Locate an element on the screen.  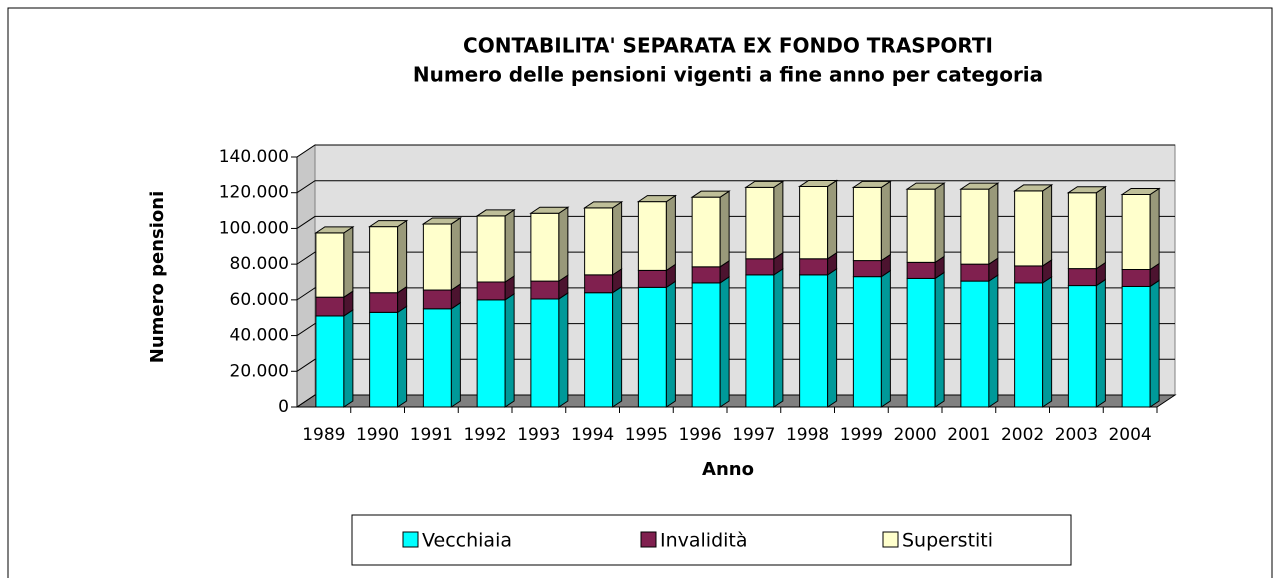
x-tick-label: 2004 is located at coordinates (1129, 435).